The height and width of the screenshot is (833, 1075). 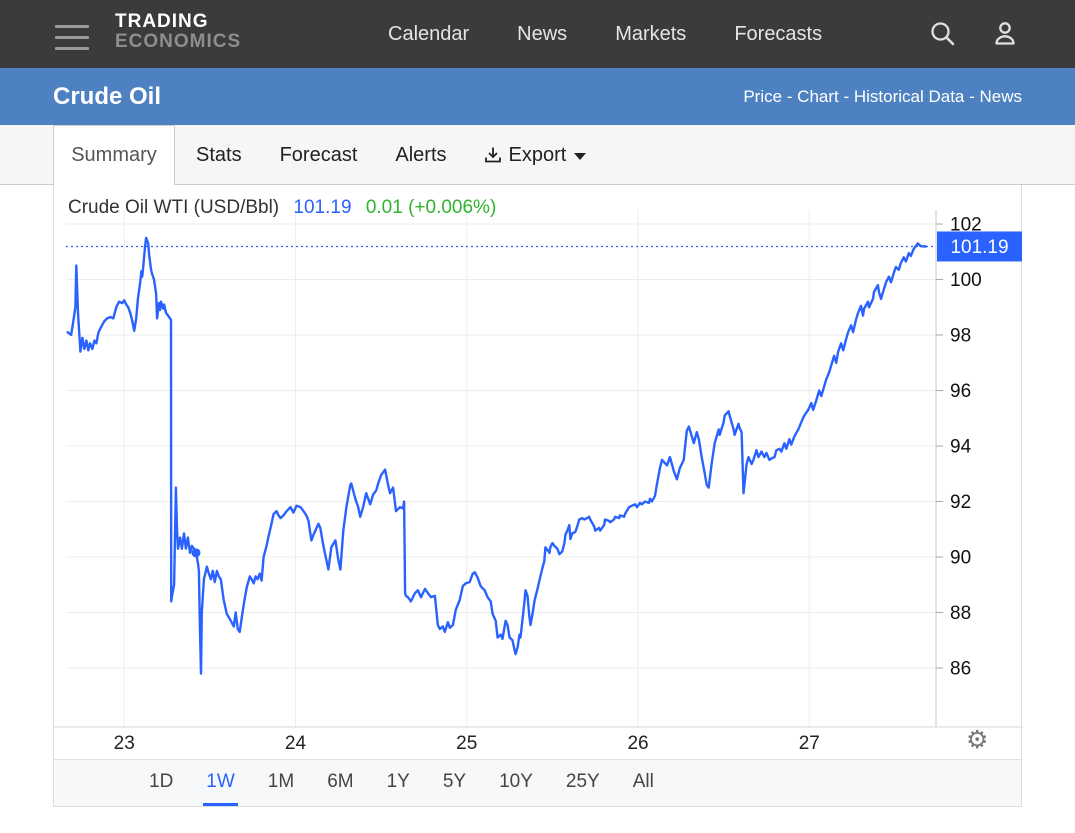 I want to click on price-change: 0.01 (+0.006%), so click(x=431, y=207).